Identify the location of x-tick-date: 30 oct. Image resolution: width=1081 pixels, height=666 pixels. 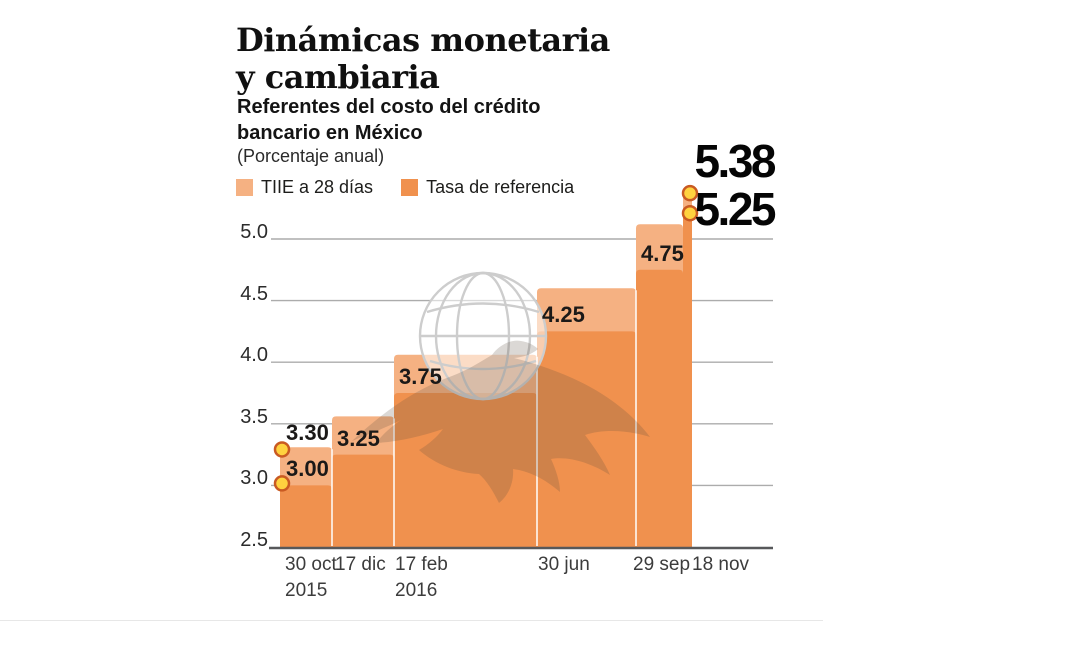
(311, 564).